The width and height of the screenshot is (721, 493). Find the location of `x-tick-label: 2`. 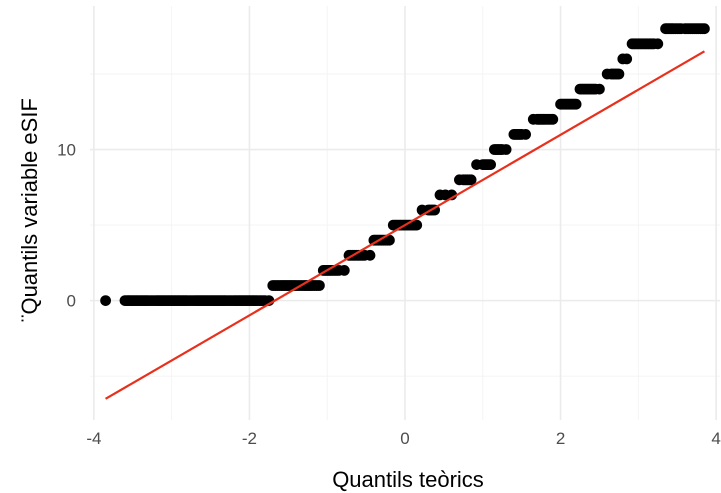

x-tick-label: 2 is located at coordinates (560, 438).